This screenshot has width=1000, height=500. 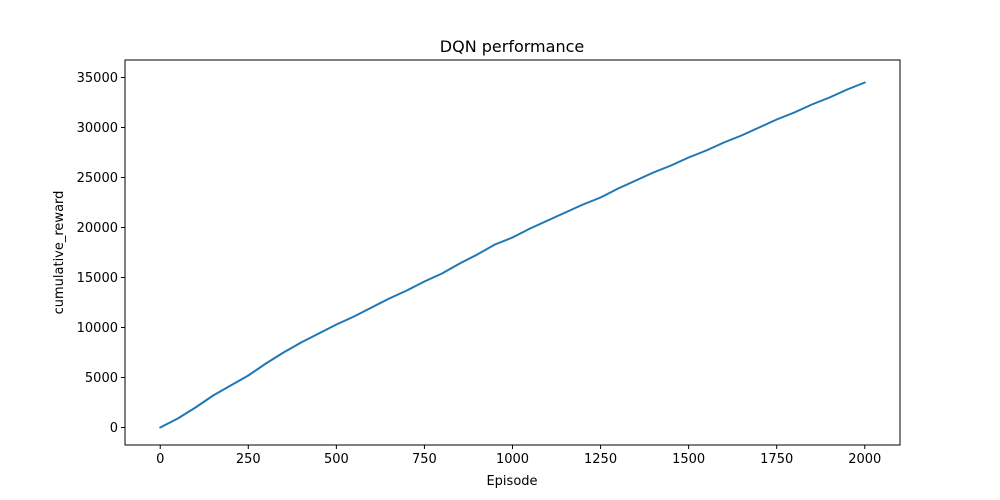 What do you see at coordinates (101, 378) in the screenshot?
I see `y-tick-label: 5000` at bounding box center [101, 378].